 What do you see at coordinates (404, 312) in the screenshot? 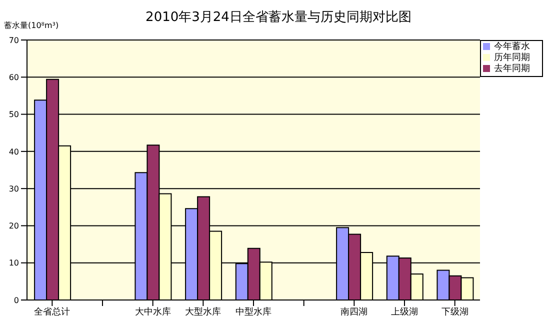
I see `x-tick-label: 上级湖` at bounding box center [404, 312].